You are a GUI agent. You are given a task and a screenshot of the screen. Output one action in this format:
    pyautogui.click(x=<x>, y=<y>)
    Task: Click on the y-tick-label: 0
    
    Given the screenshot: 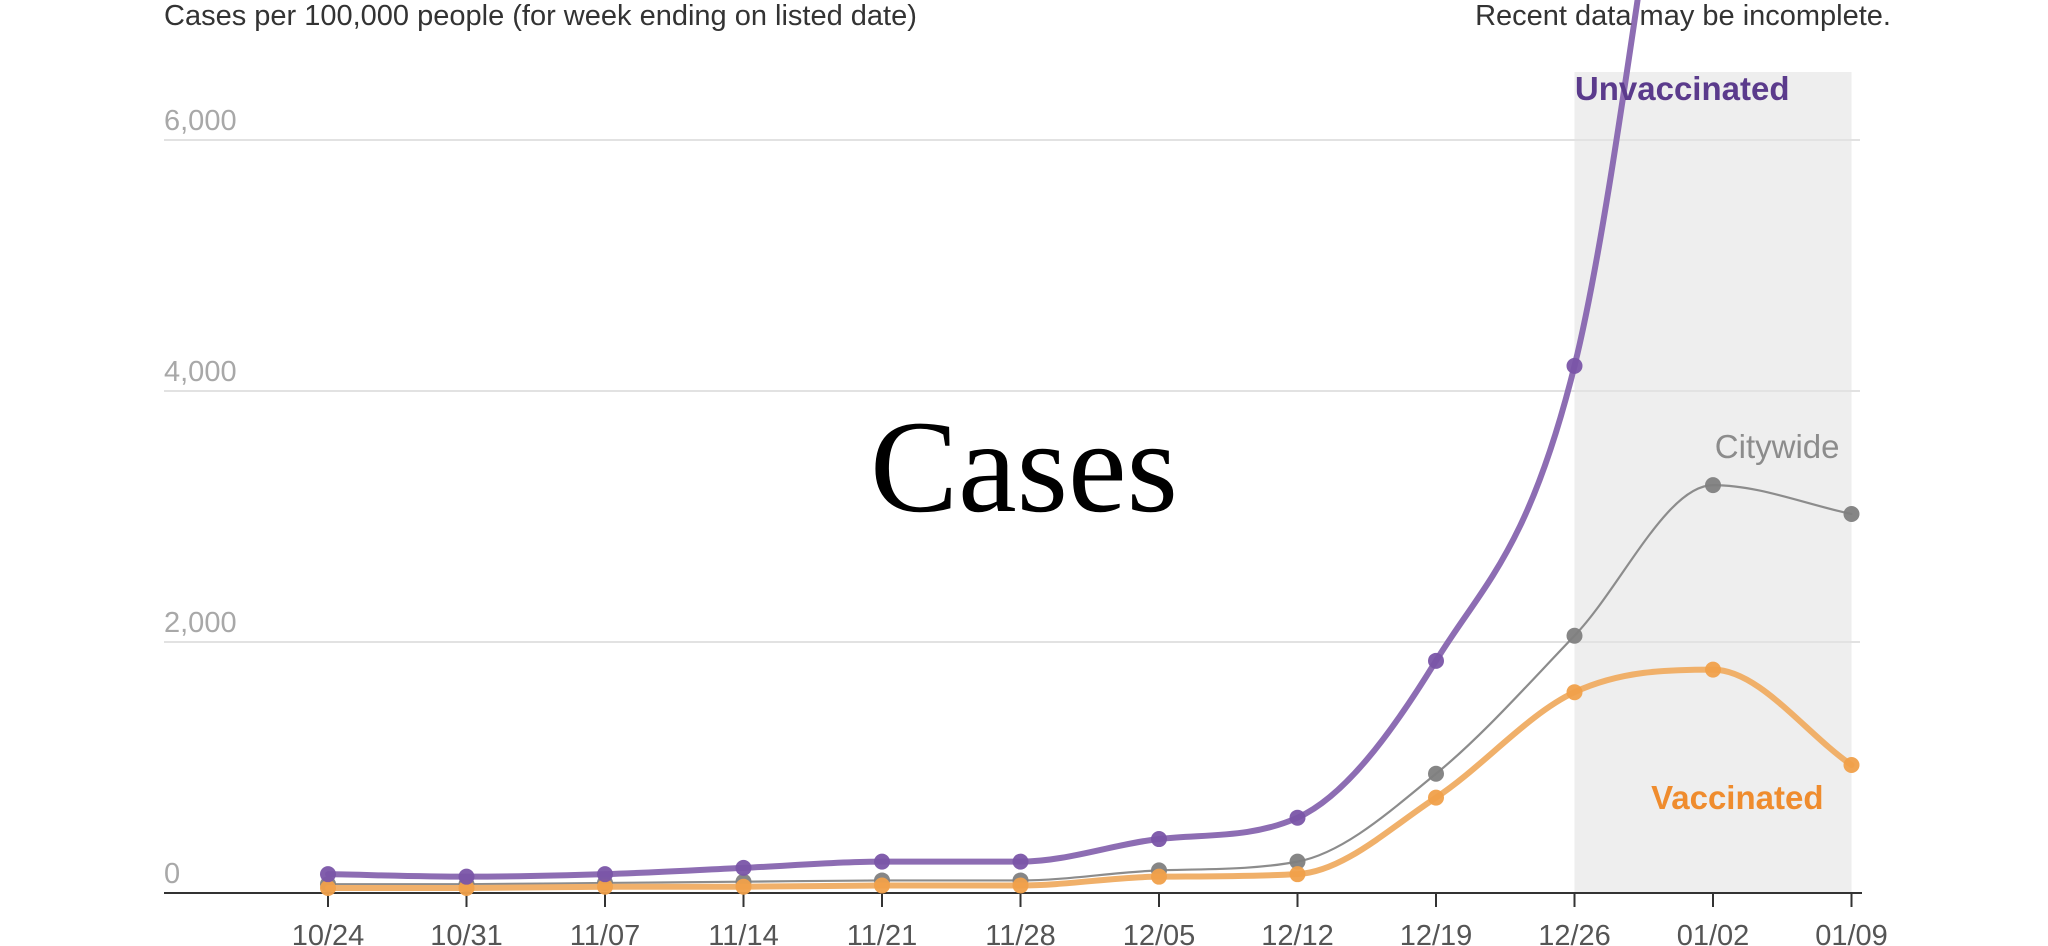 What is the action you would take?
    pyautogui.click(x=172, y=874)
    